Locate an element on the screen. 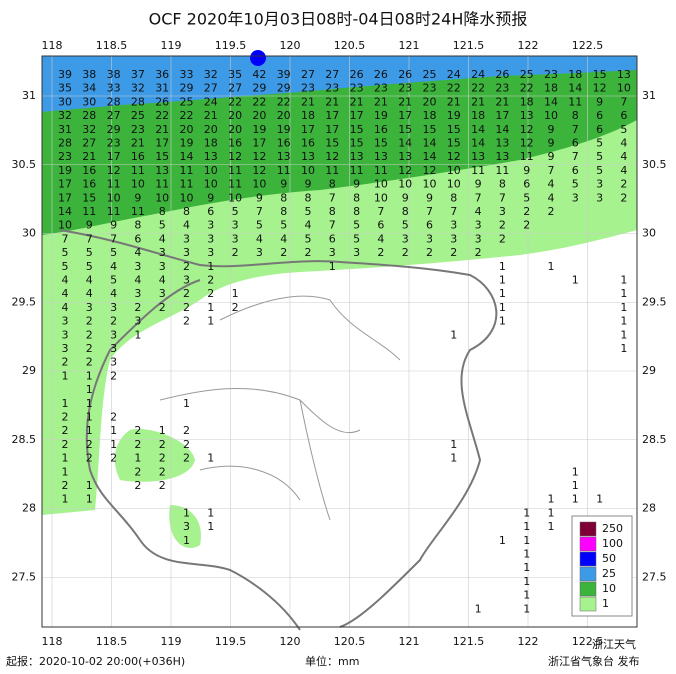 Image resolution: width=676 pixels, height=674 pixels. precip-value: 30 is located at coordinates (65, 101).